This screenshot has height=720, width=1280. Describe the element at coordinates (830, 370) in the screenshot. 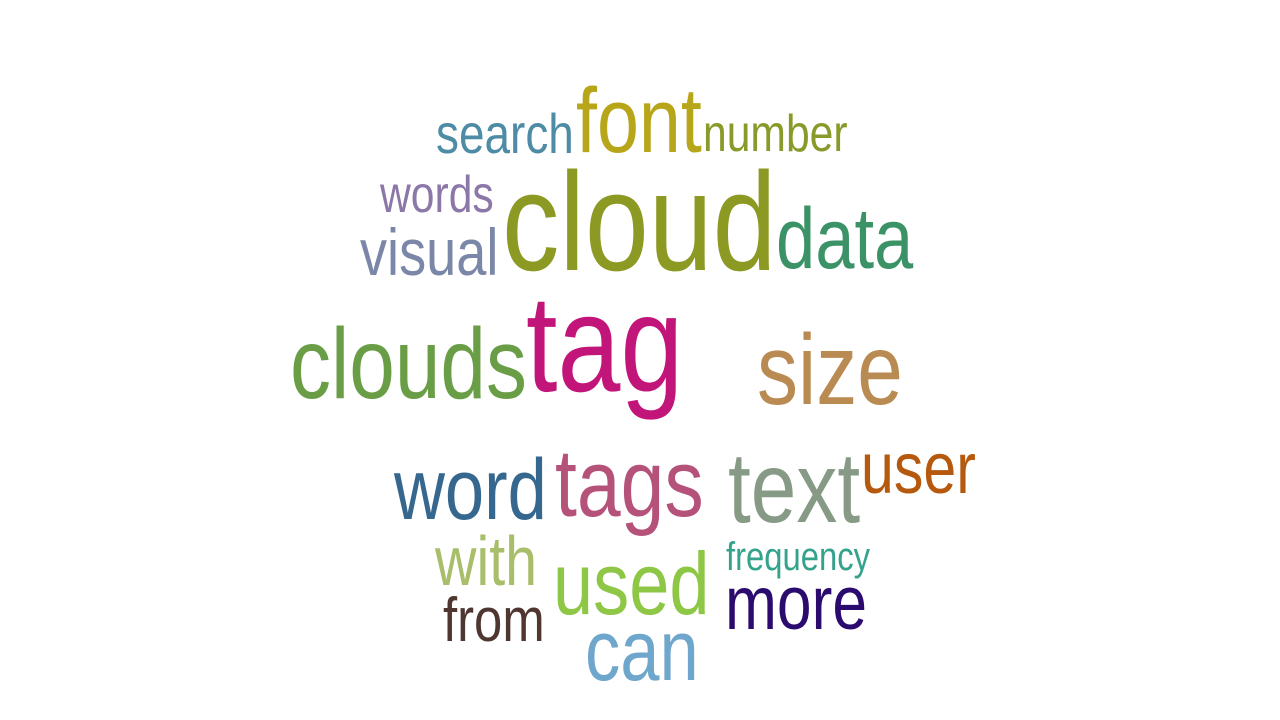

I see `word-size: size` at that location.